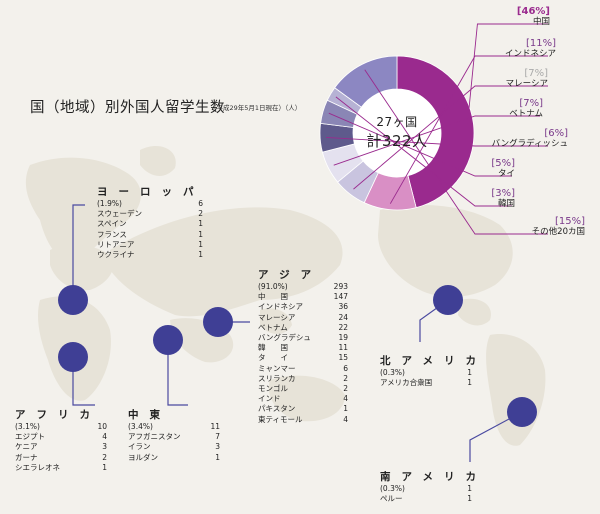  What do you see at coordinates (541, 22) in the screenshot?
I see `legend-name: 中国` at bounding box center [541, 22].